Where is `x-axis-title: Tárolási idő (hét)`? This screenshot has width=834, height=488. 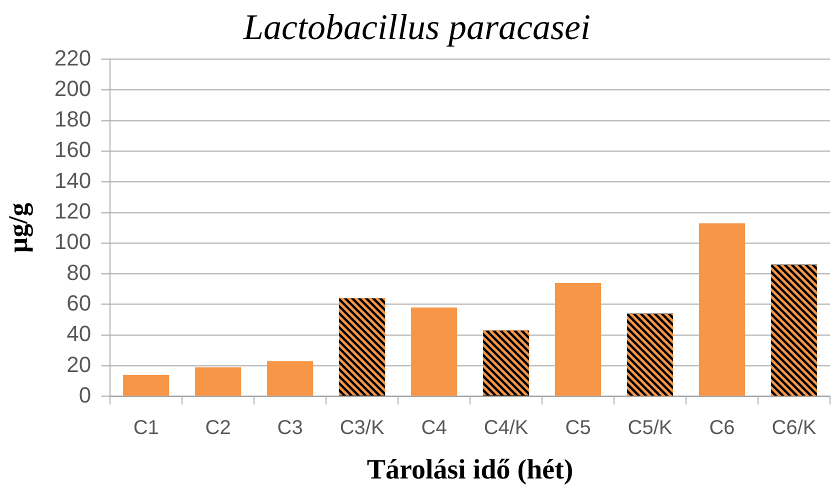 x-axis-title: Tárolási idő (hét) is located at coordinates (470, 470).